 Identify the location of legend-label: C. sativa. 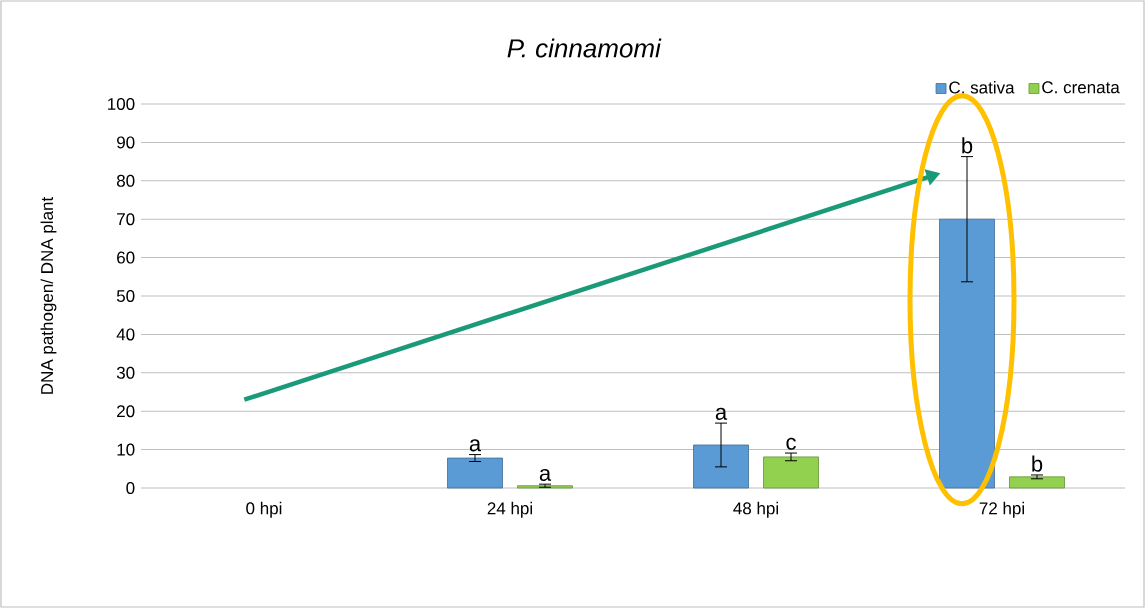
(982, 87).